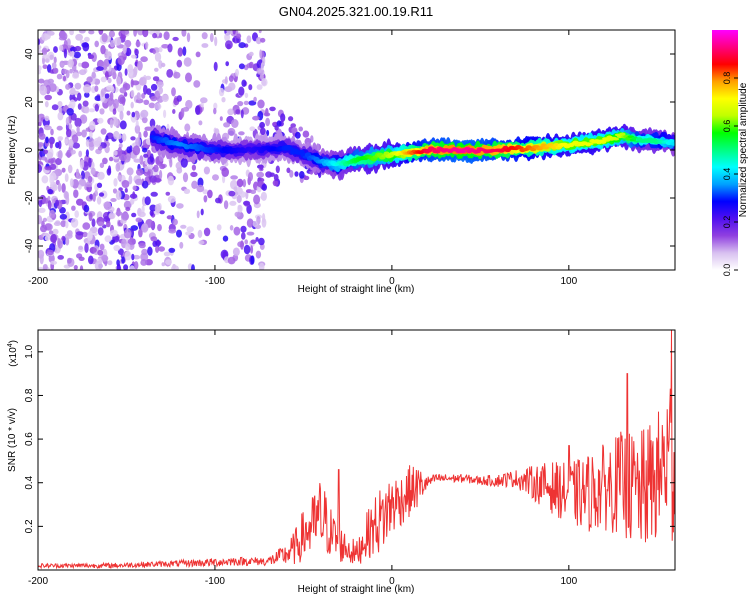 Image resolution: width=750 pixels, height=605 pixels. What do you see at coordinates (12, 150) in the screenshot?
I see `spectrogram-ylabel: Frequency (Hz)` at bounding box center [12, 150].